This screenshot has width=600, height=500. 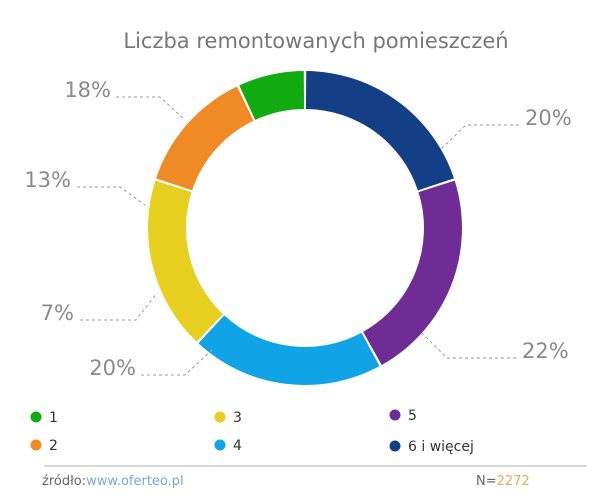 What do you see at coordinates (44, 418) in the screenshot?
I see `legend-item-1: 1` at bounding box center [44, 418].